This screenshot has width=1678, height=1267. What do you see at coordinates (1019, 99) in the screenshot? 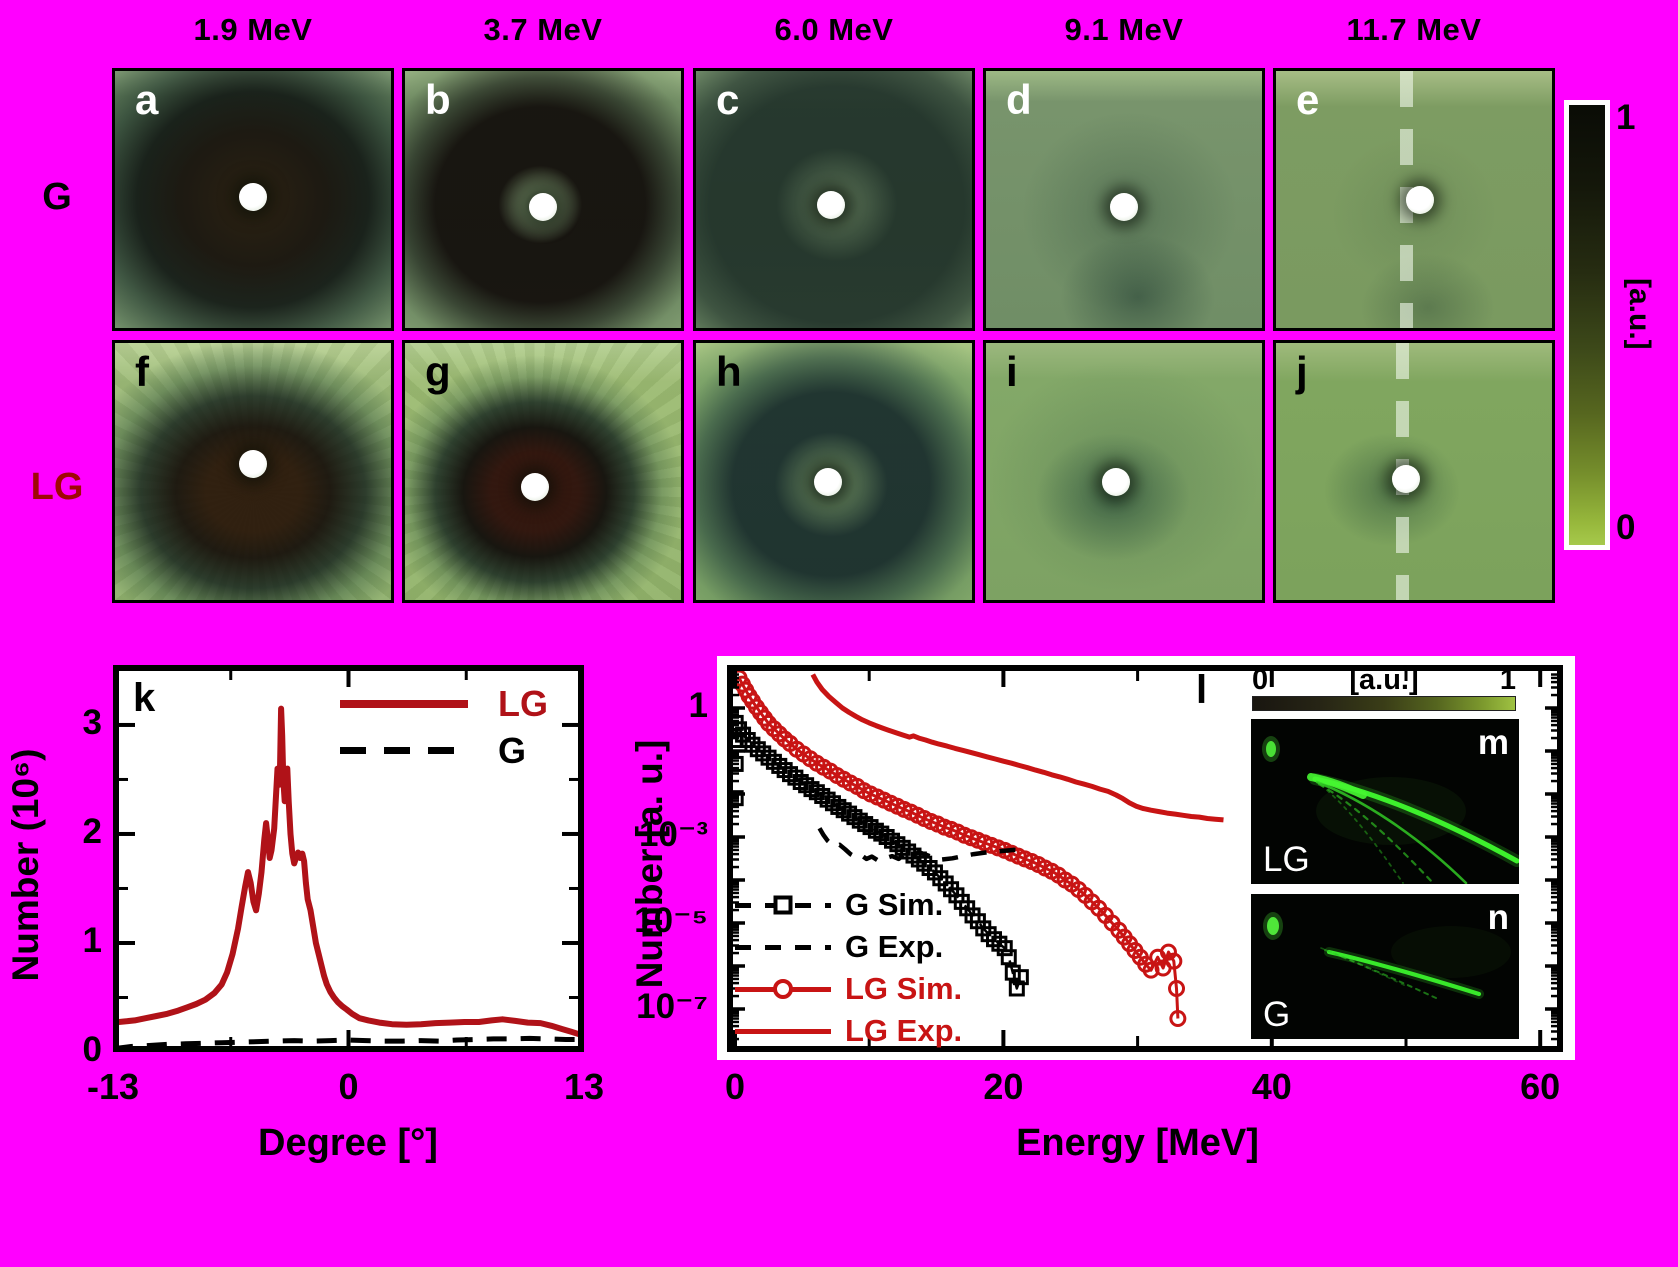
I see `panel-label: d` at bounding box center [1019, 99].